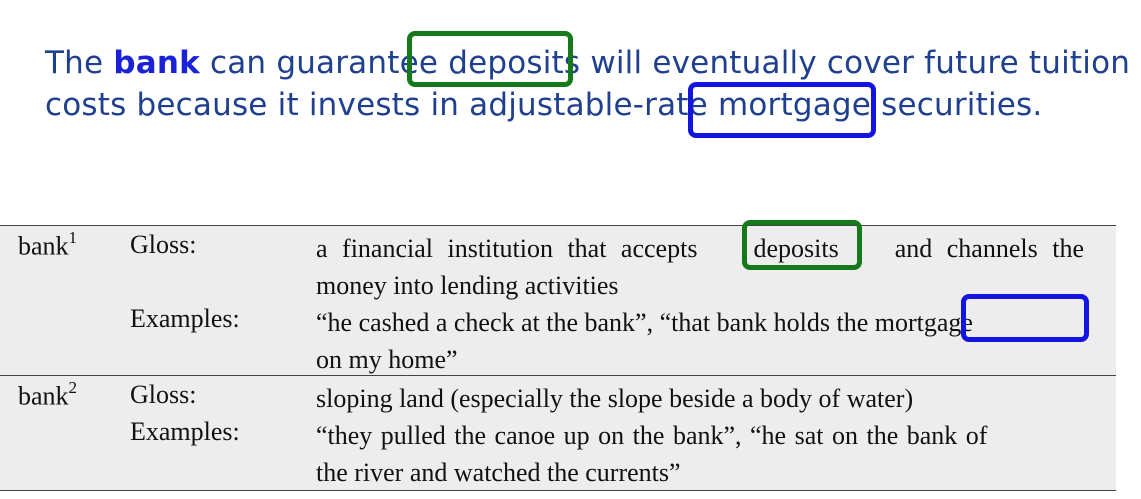  What do you see at coordinates (957, 105) in the screenshot?
I see `sentence-part: securities.` at bounding box center [957, 105].